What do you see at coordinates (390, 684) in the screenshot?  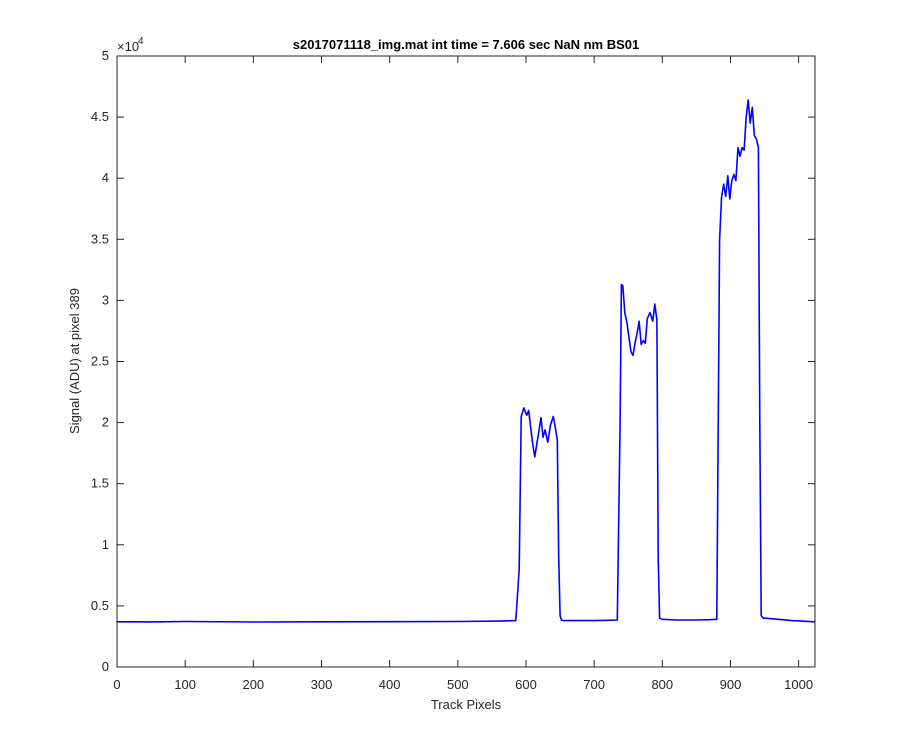 I see `x-tick-label: 400` at bounding box center [390, 684].